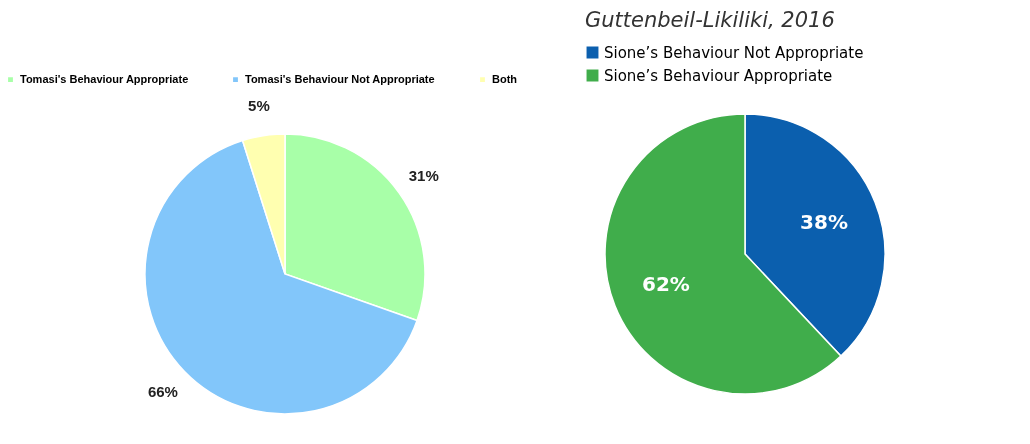  I want to click on data-label: 5%, so click(259, 106).